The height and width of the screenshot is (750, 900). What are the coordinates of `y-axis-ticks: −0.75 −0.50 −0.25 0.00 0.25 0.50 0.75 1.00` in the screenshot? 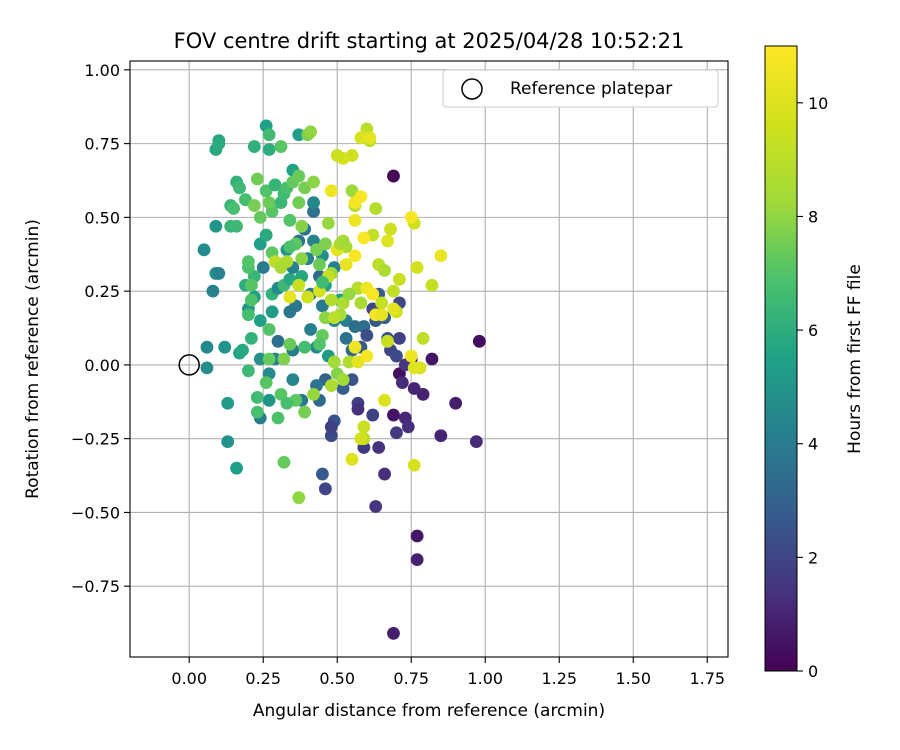 It's located at (100, 328).